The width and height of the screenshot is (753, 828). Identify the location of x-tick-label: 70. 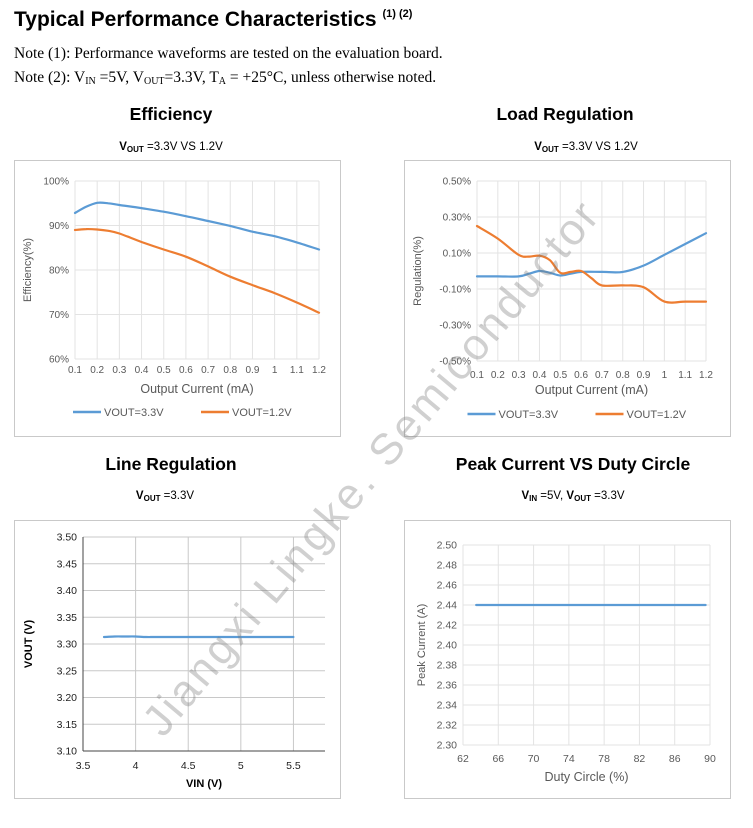
(534, 759).